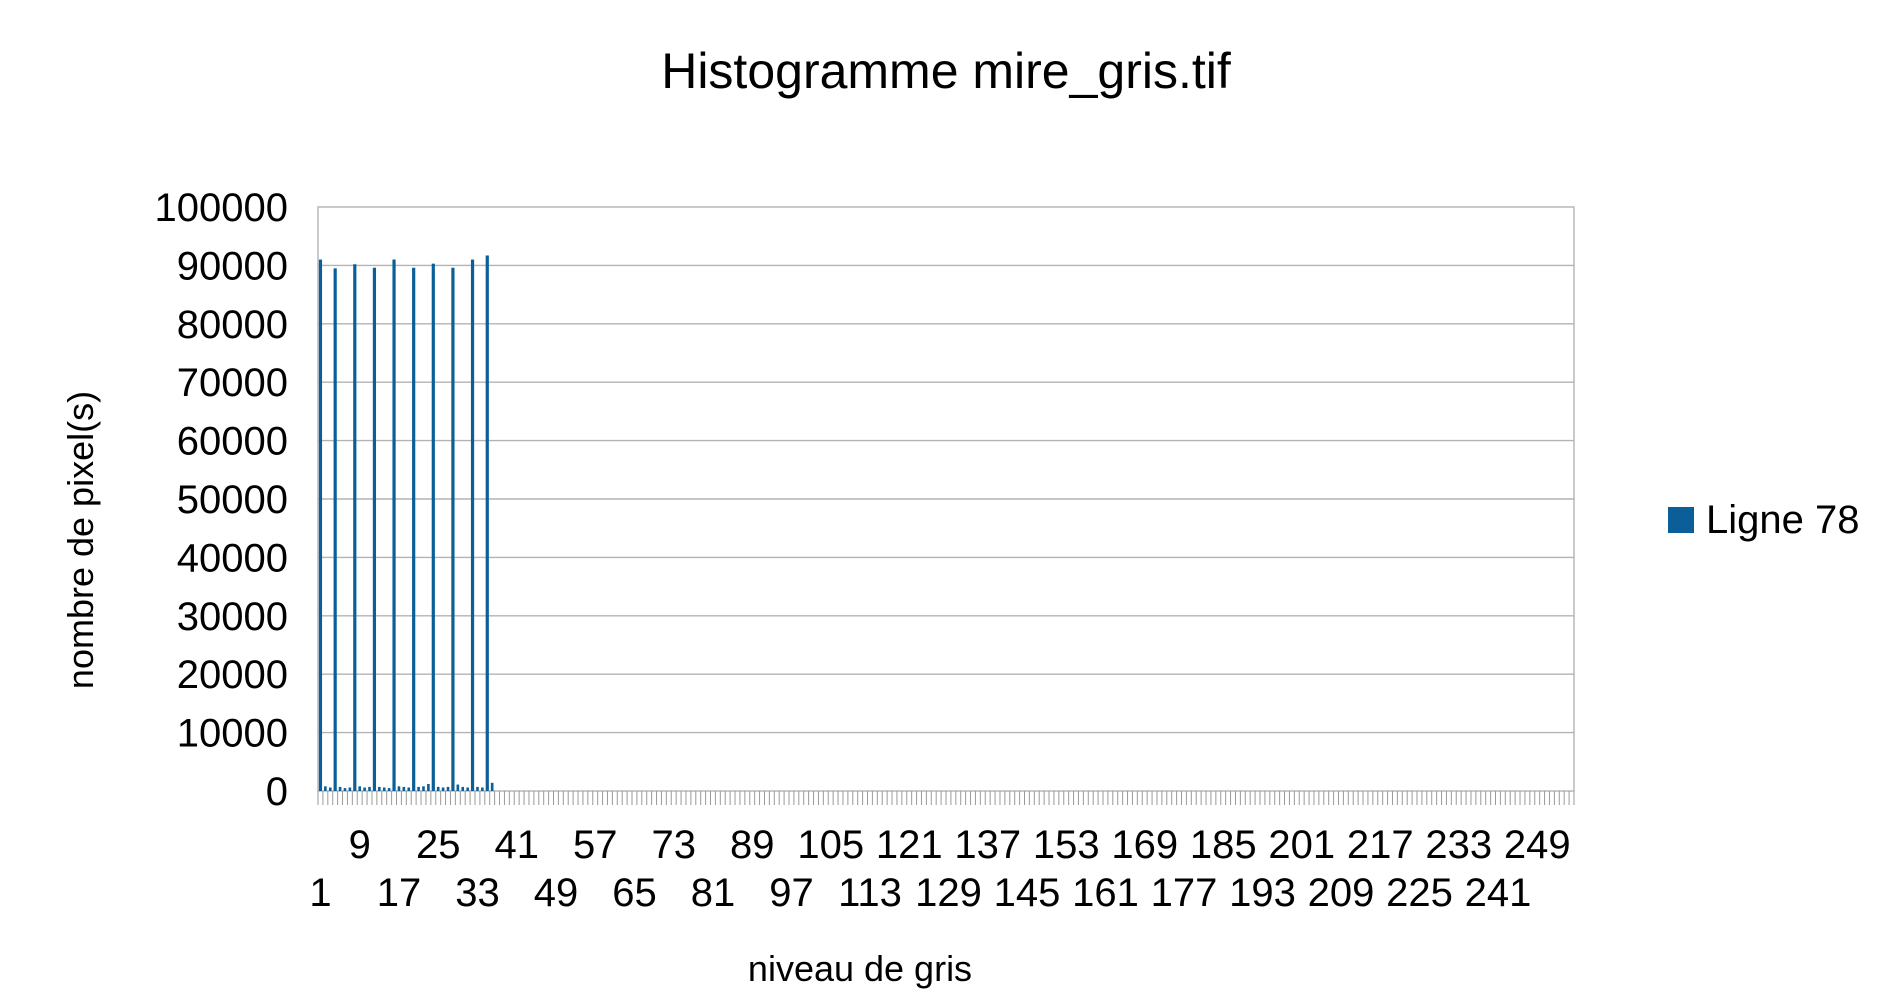 This screenshot has width=1886, height=996. What do you see at coordinates (232, 734) in the screenshot?
I see `y-tick-label: 10000` at bounding box center [232, 734].